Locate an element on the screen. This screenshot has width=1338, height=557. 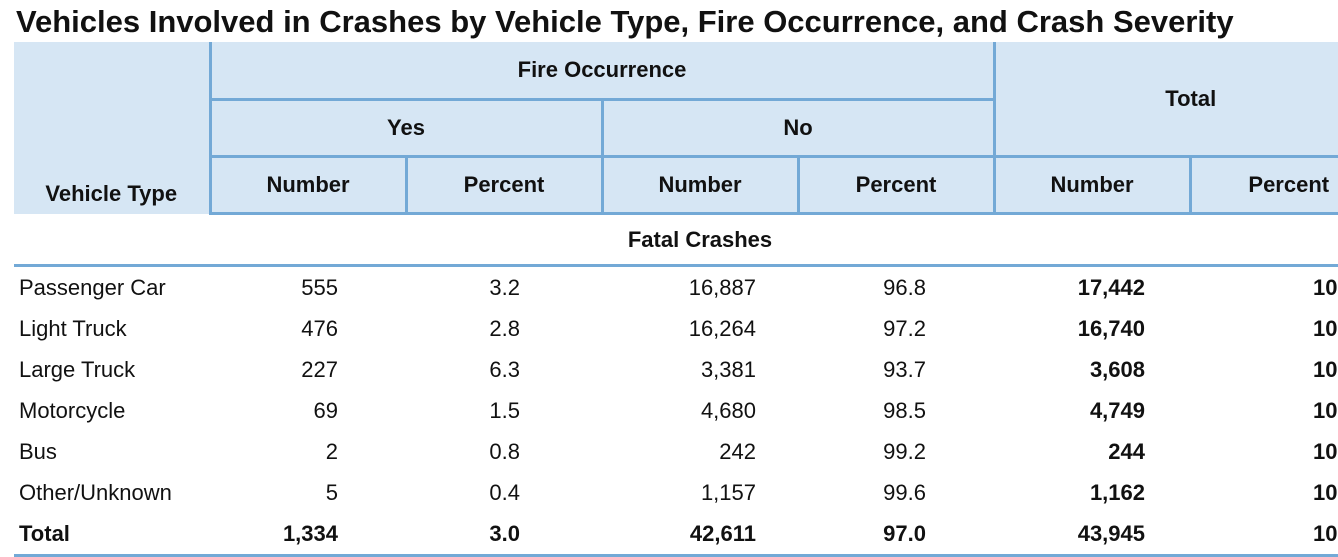
cell-no-percent: 97.2 is located at coordinates (904, 328).